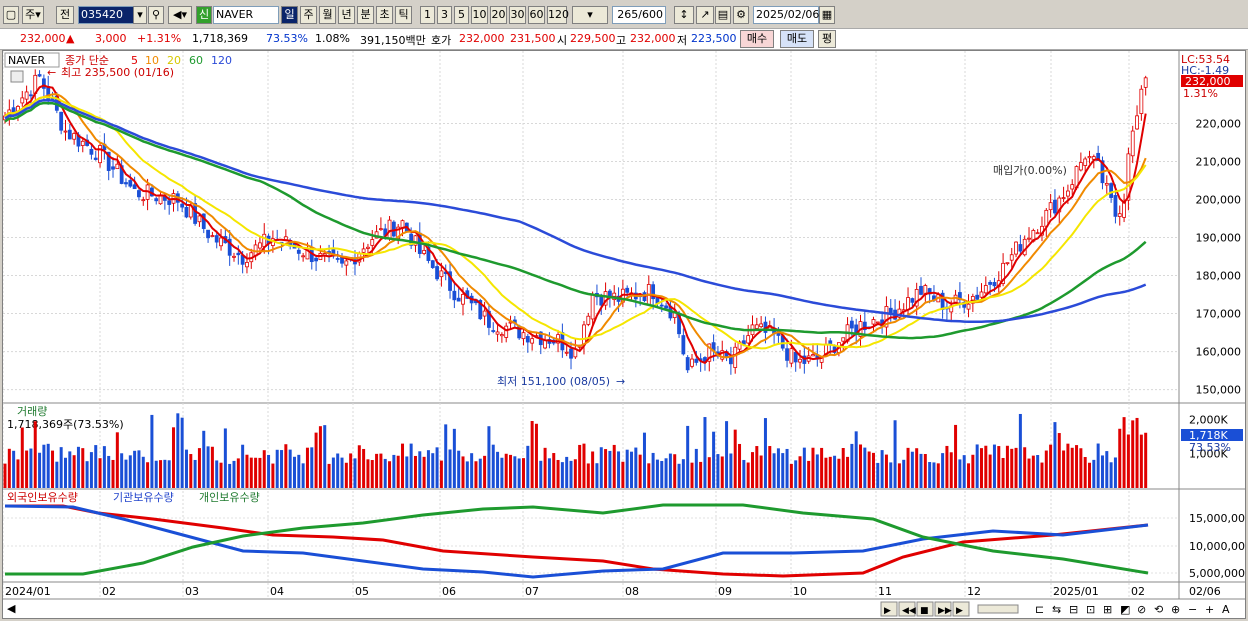  Describe the element at coordinates (365, 15) in the screenshot. I see `period-5-button: 분` at that location.